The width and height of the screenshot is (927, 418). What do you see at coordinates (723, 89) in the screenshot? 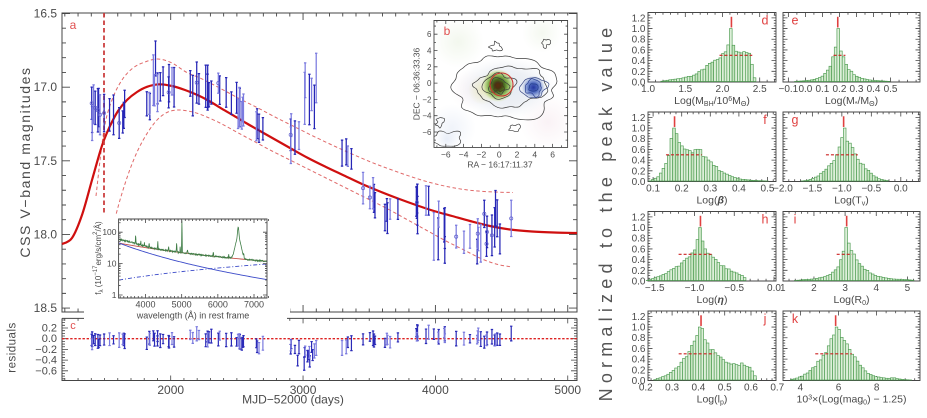
I see `svg-text: 2.0` at bounding box center [723, 89].